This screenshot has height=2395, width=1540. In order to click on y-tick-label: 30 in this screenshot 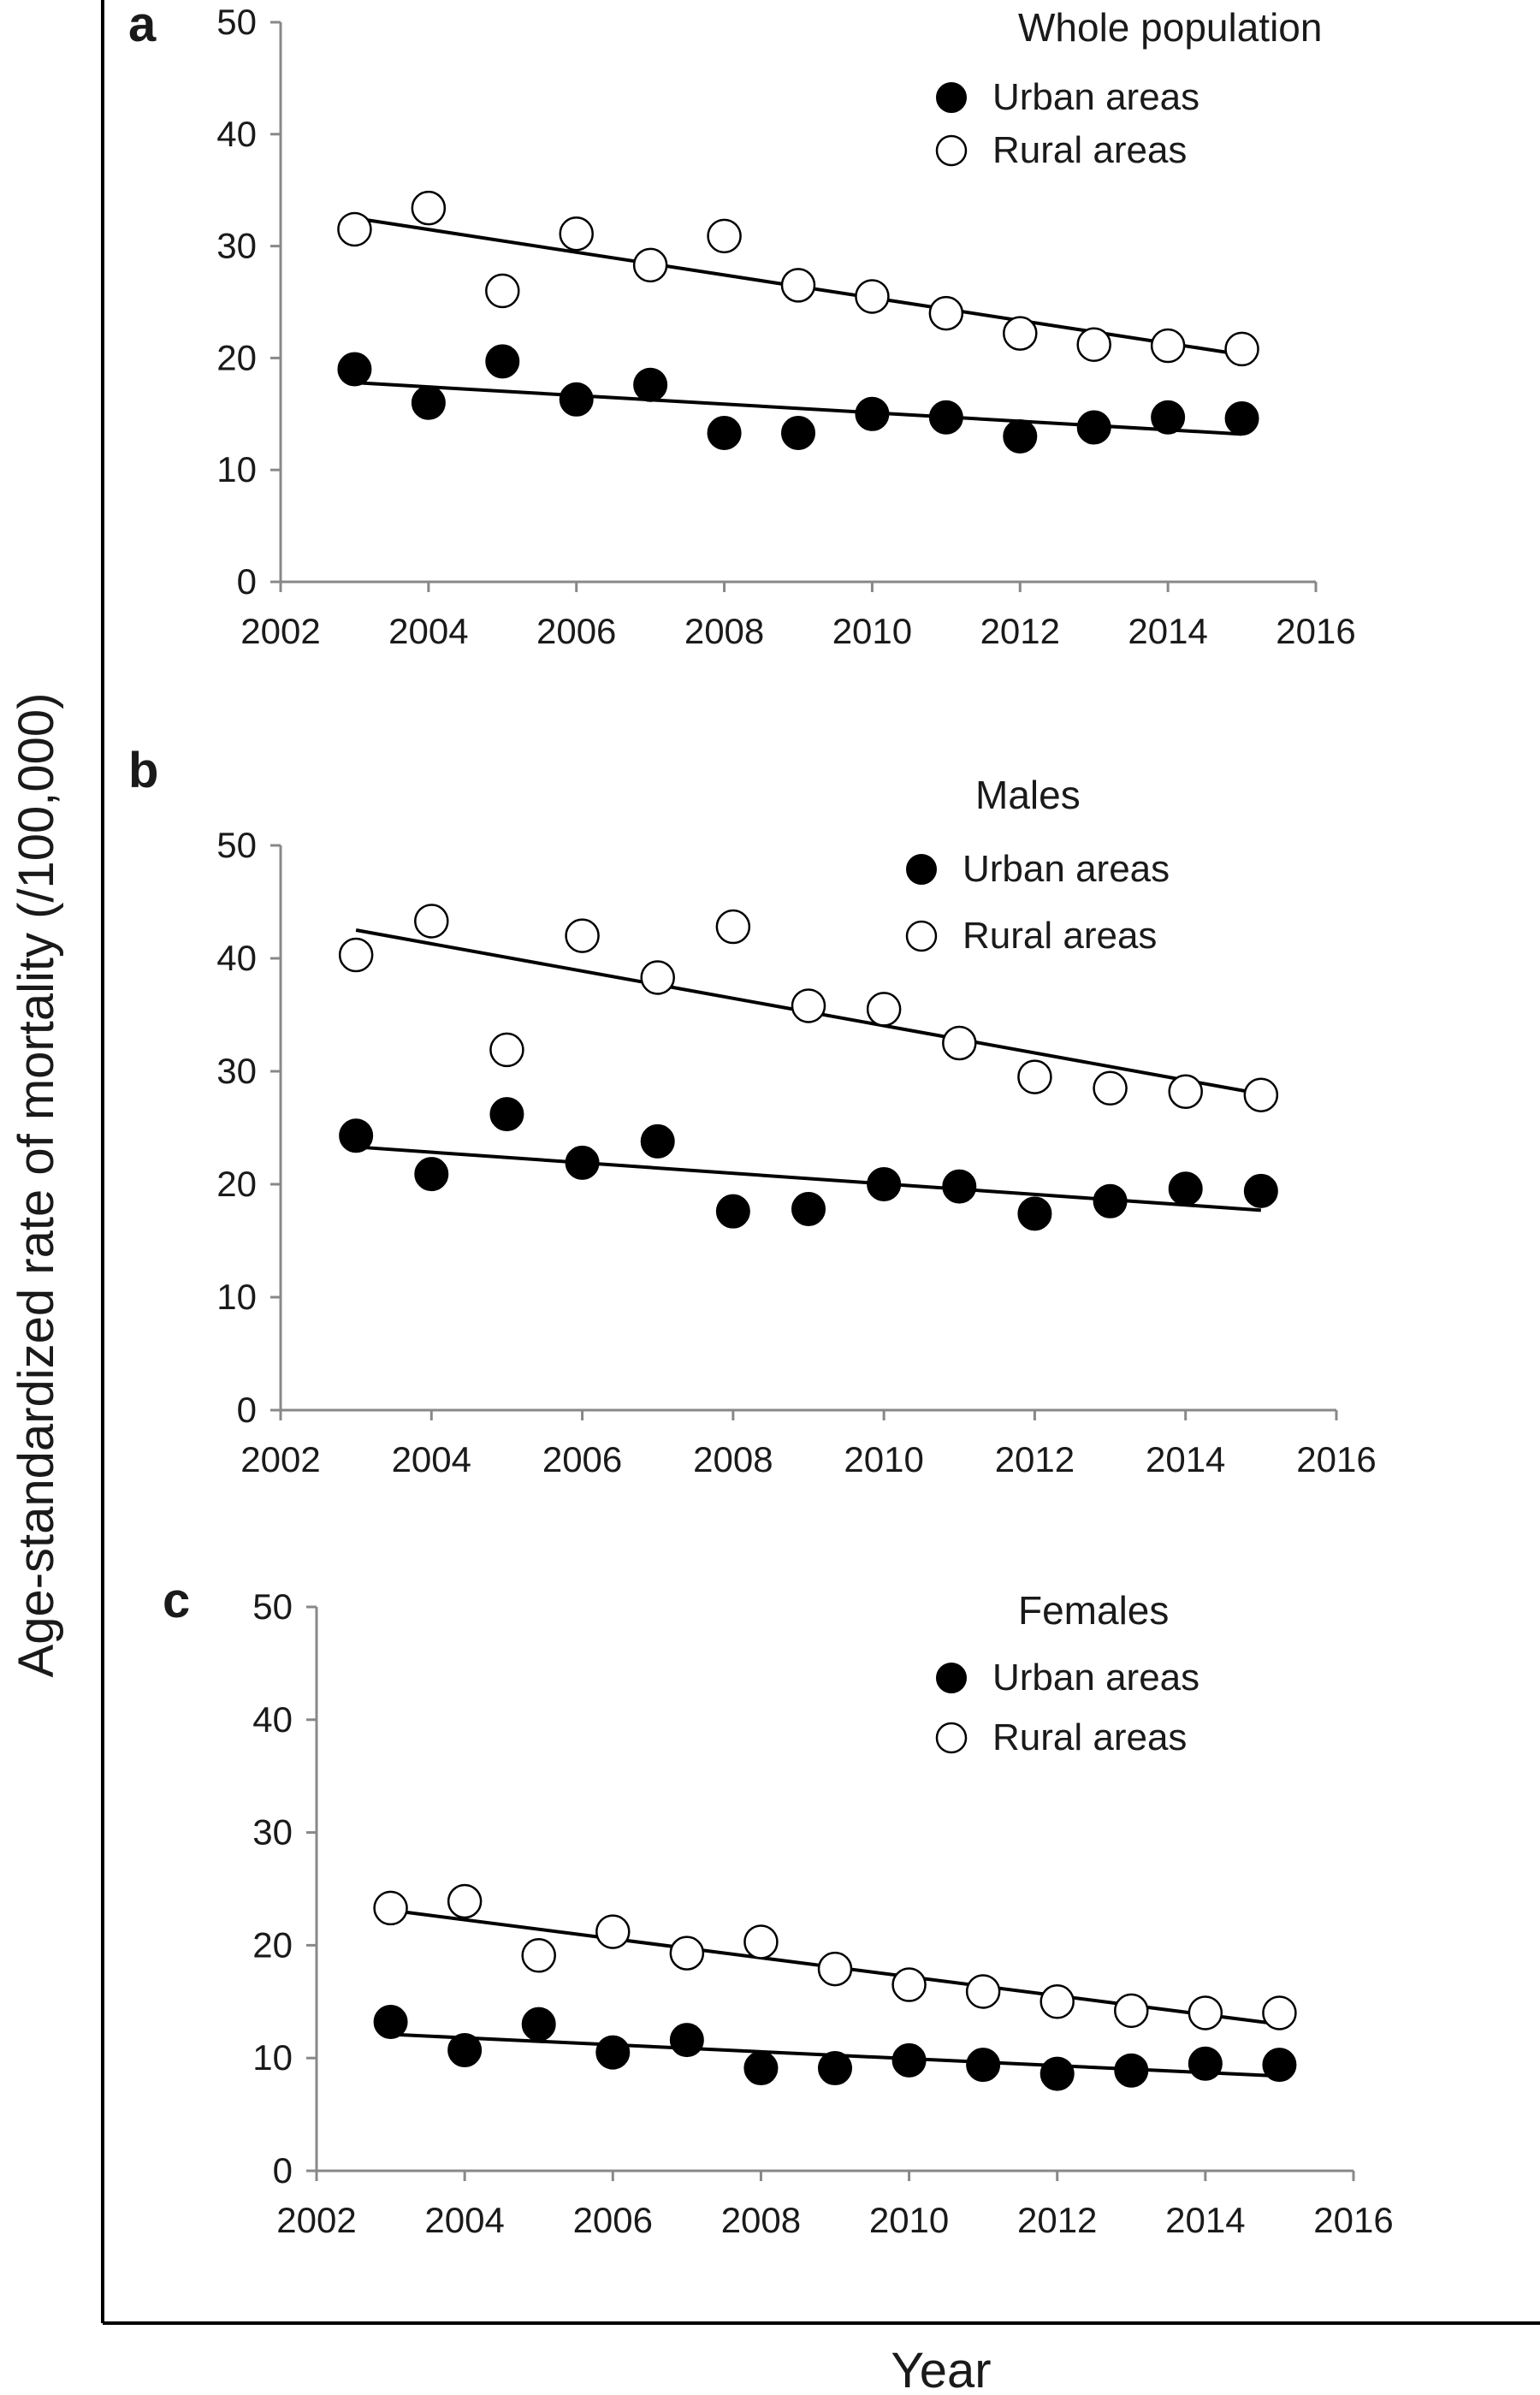, I will do `click(236, 1071)`.